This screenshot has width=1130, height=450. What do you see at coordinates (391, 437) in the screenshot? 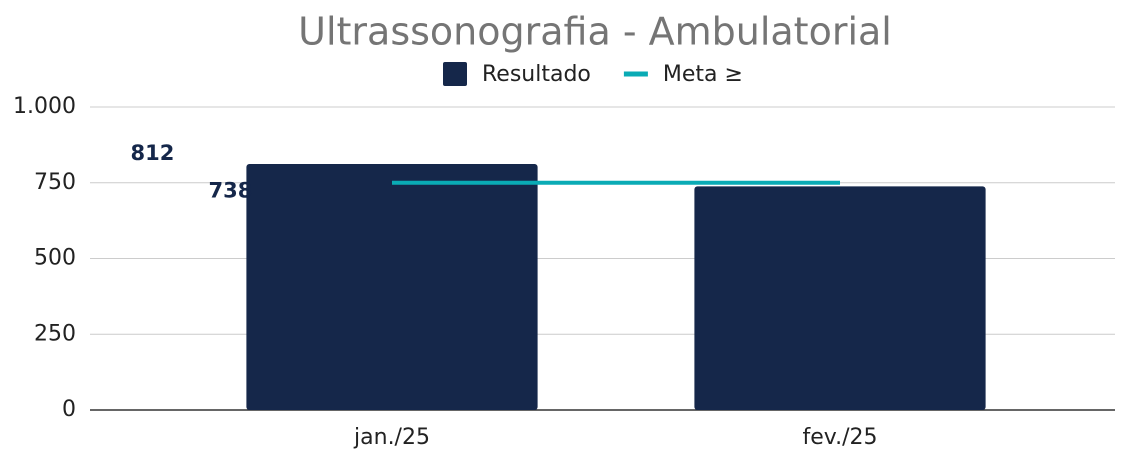
I see `x-tick-label: jan./25` at bounding box center [391, 437].